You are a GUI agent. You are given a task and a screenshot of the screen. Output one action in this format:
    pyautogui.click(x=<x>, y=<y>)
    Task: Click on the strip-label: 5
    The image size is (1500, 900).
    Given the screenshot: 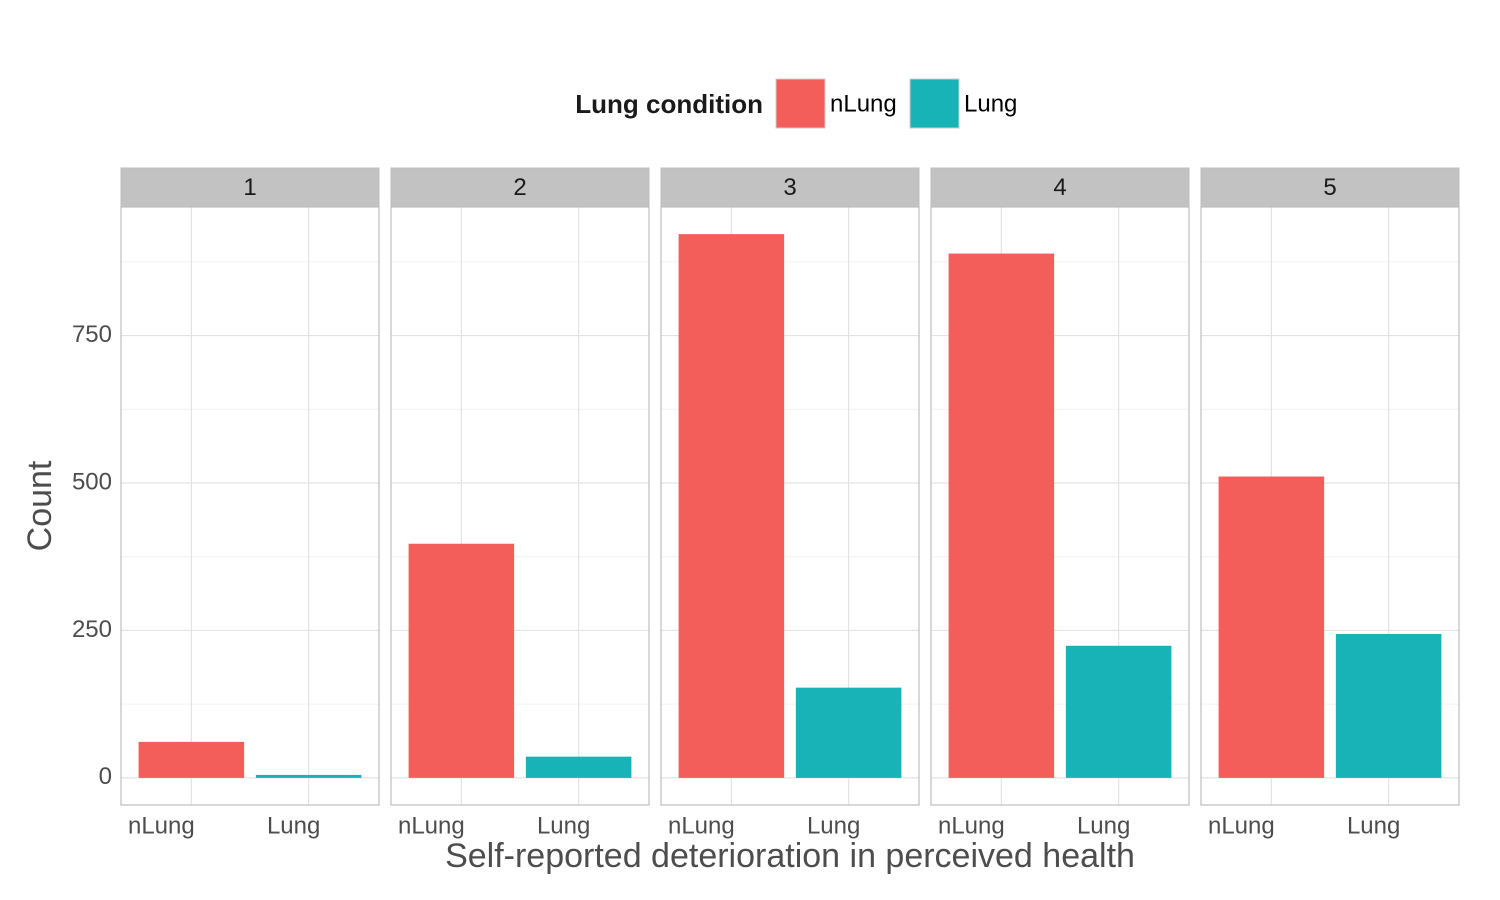 What is the action you would take?
    pyautogui.click(x=1329, y=187)
    